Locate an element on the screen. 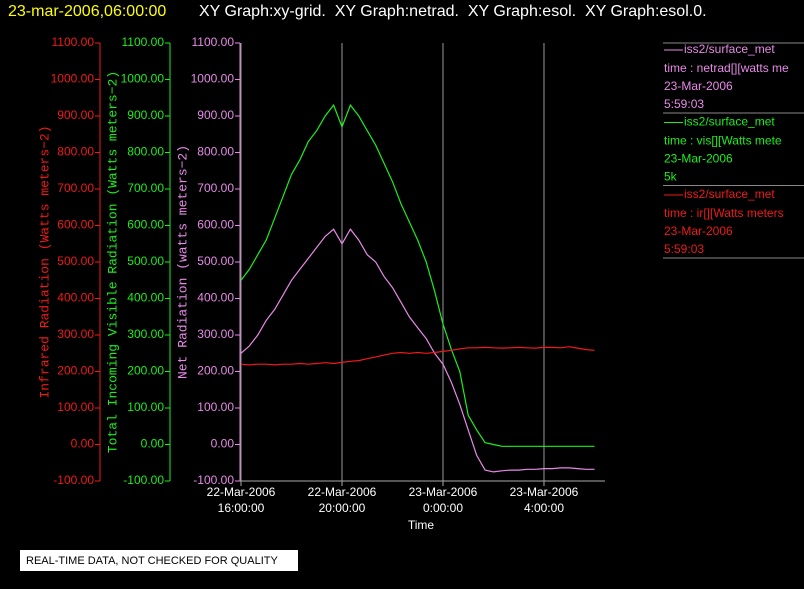  series-line is located at coordinates (417, 356).